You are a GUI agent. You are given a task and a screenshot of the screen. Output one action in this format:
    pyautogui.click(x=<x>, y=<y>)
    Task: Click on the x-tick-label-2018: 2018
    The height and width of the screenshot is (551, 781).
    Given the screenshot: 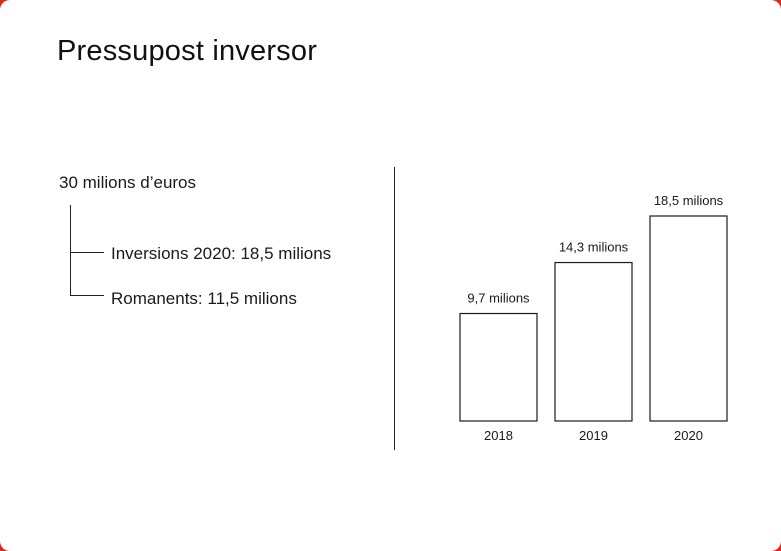 What is the action you would take?
    pyautogui.click(x=498, y=435)
    